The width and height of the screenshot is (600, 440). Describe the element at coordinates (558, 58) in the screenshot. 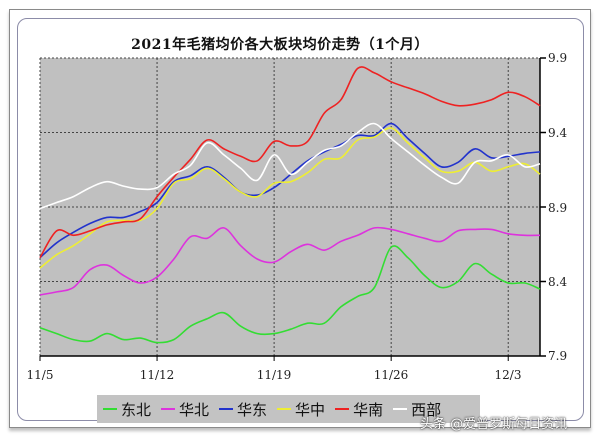

I see `y-tick-label: 9.9` at that location.